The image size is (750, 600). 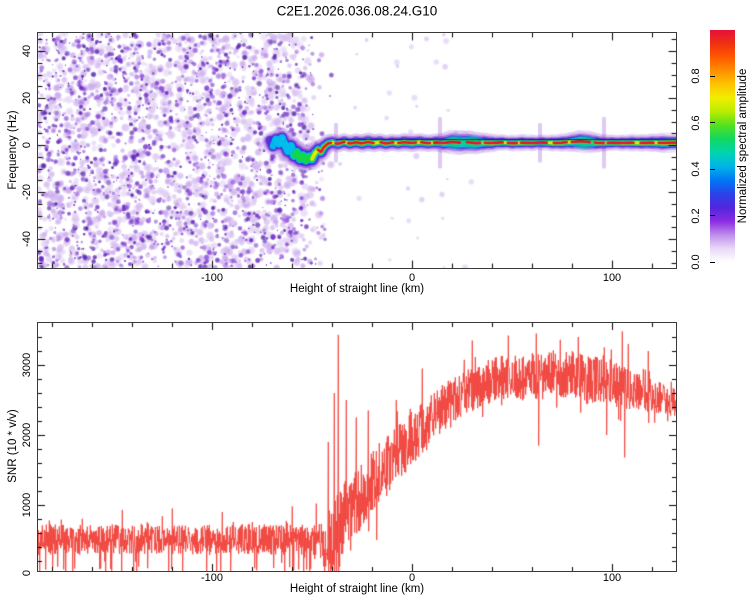 I want to click on bottom-x-tick-label: 100, so click(x=612, y=578).